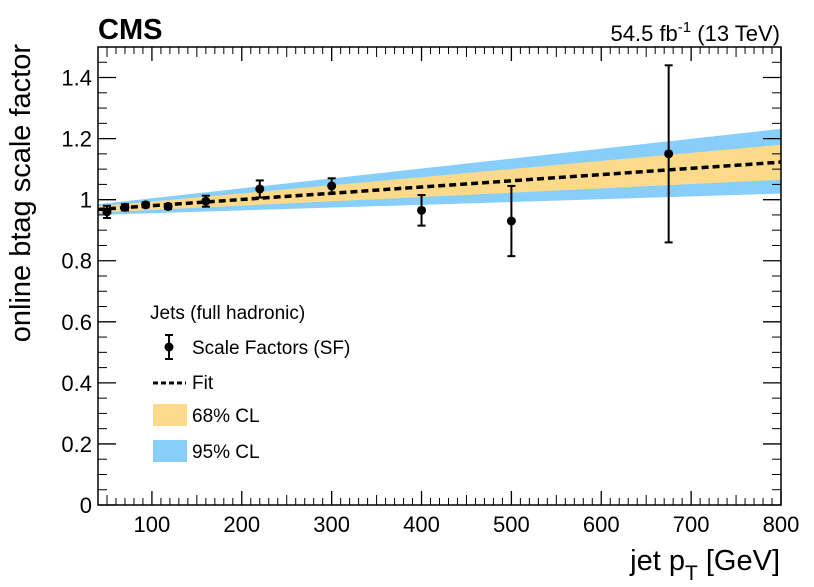  I want to click on y-tick-label: 0.6, so click(76, 322).